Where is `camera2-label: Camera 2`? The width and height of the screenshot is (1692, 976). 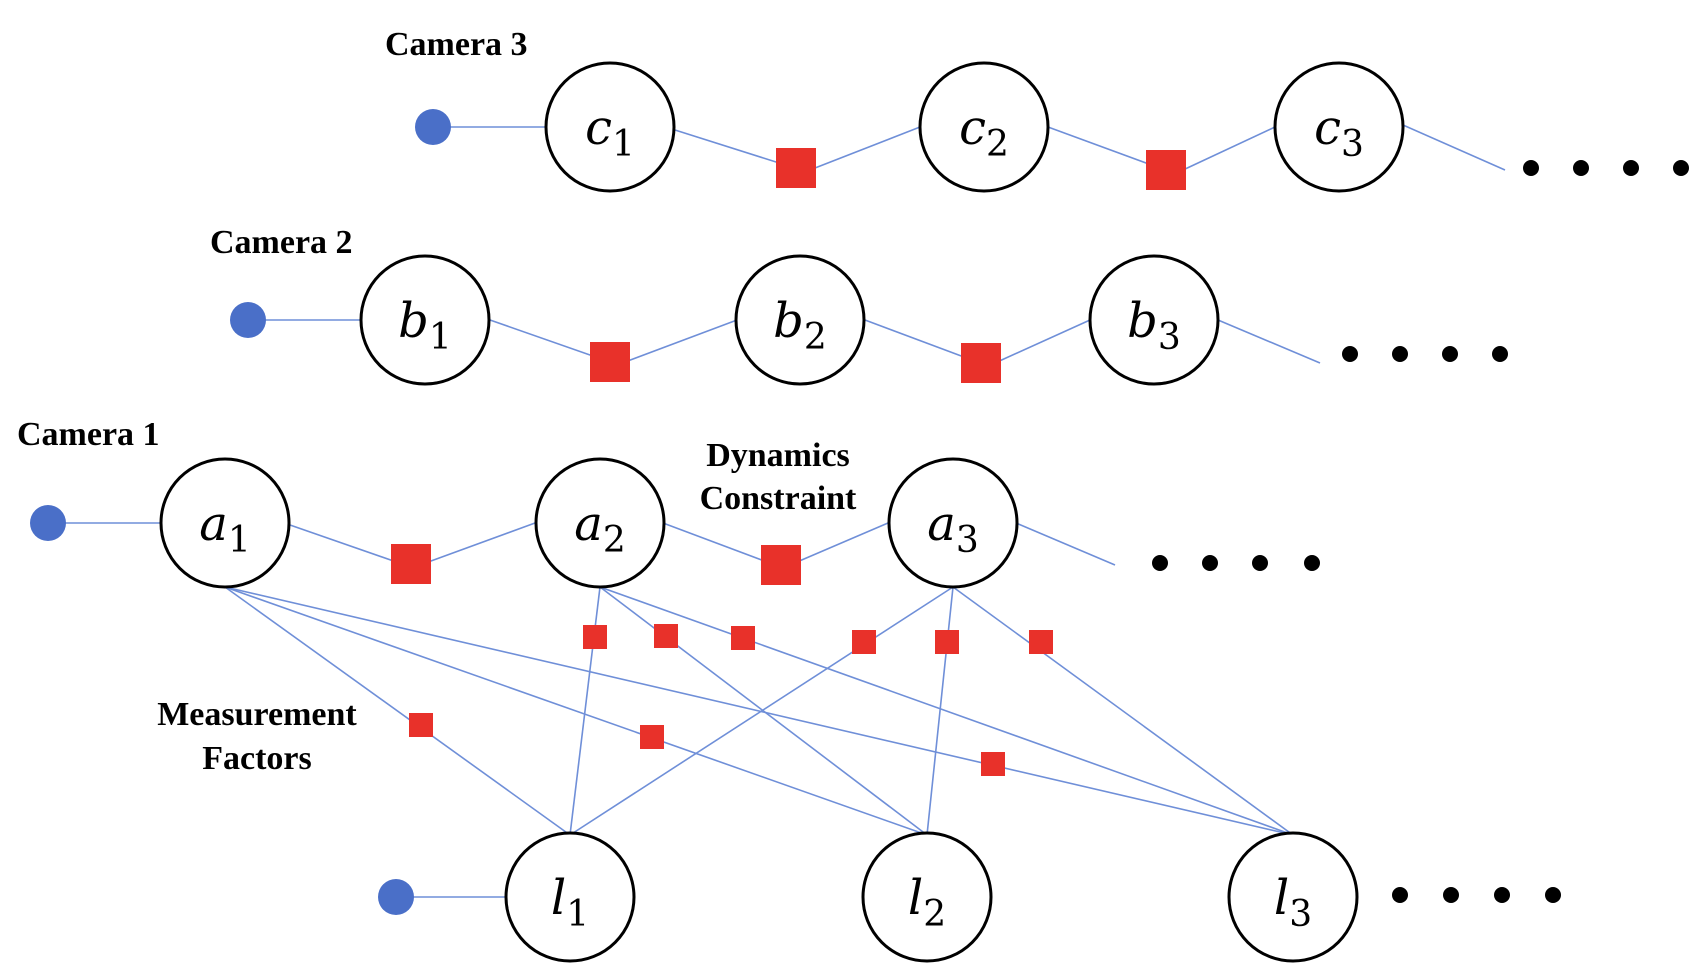
camera2-label: Camera 2 is located at coordinates (281, 242).